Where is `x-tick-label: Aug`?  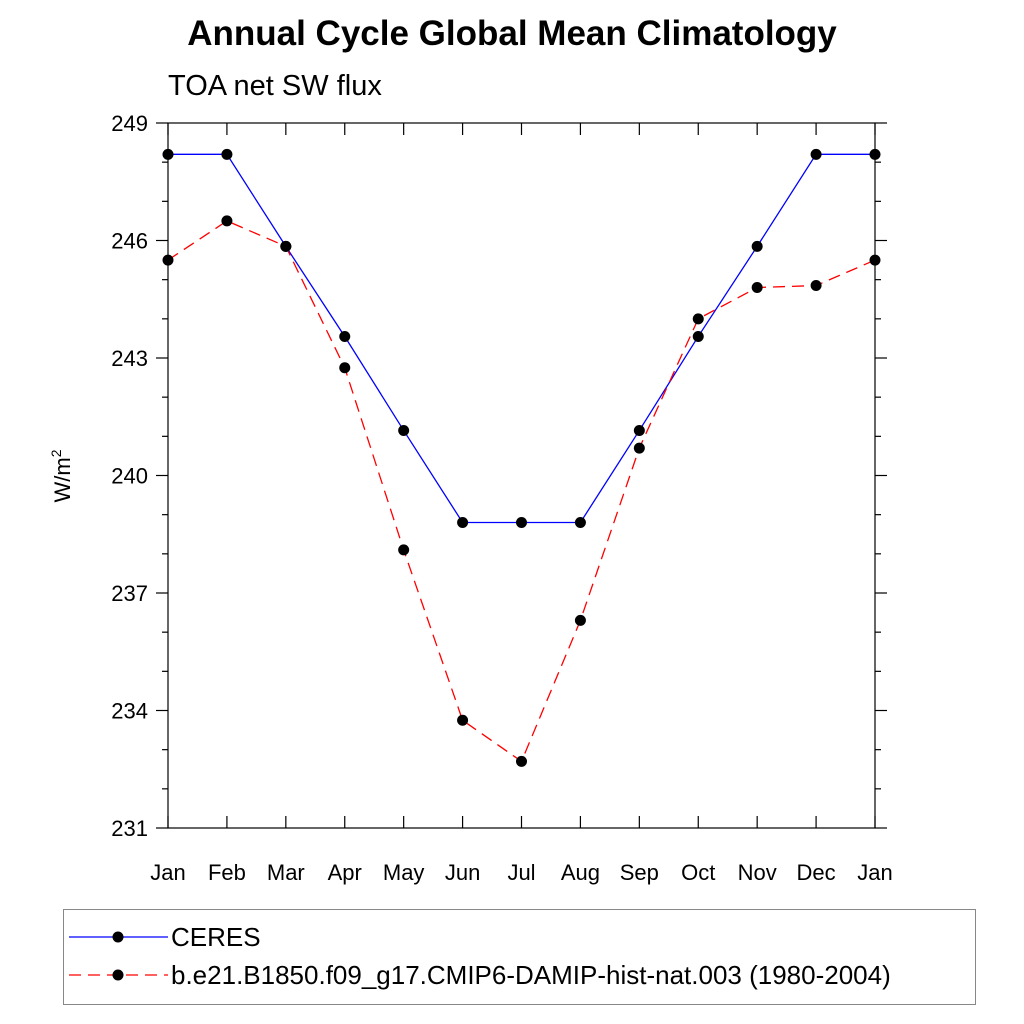
x-tick-label: Aug is located at coordinates (580, 872).